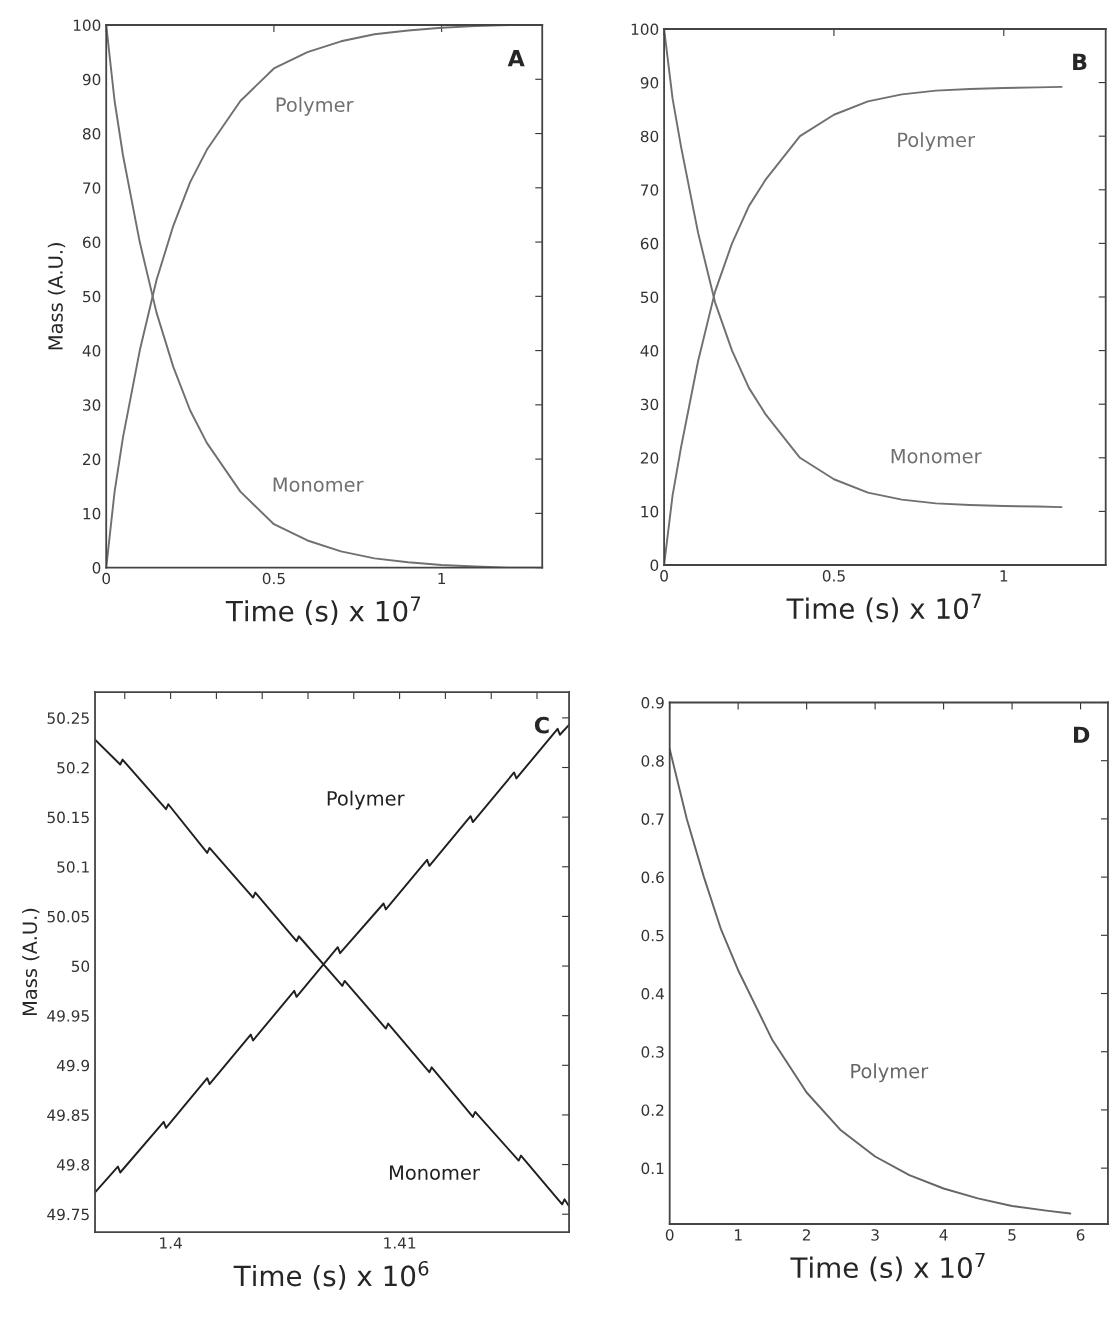 The image size is (1118, 1317). Describe the element at coordinates (541, 725) in the screenshot. I see `annotation: C` at that location.